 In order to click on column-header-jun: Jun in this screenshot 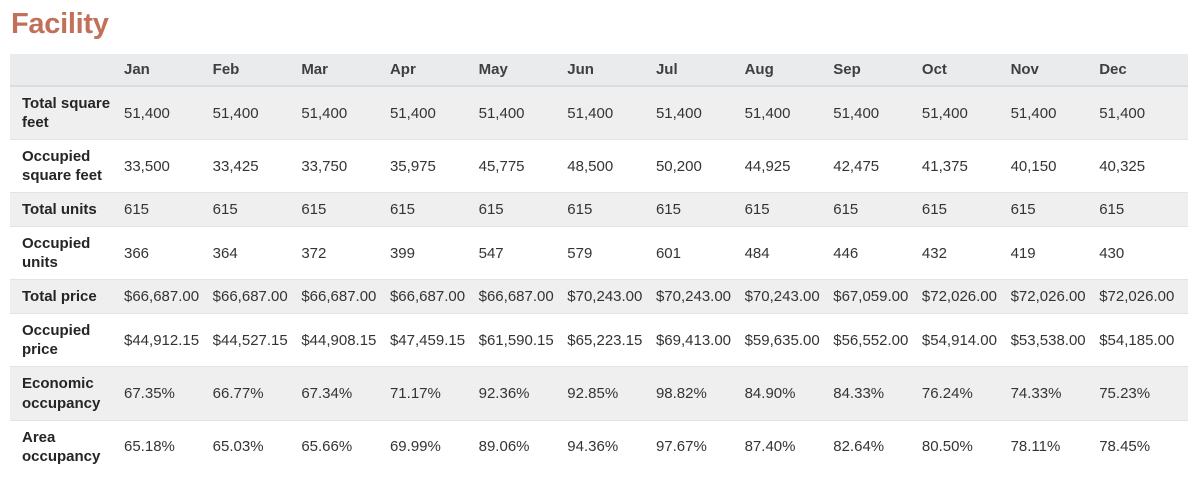, I will do `click(611, 70)`.